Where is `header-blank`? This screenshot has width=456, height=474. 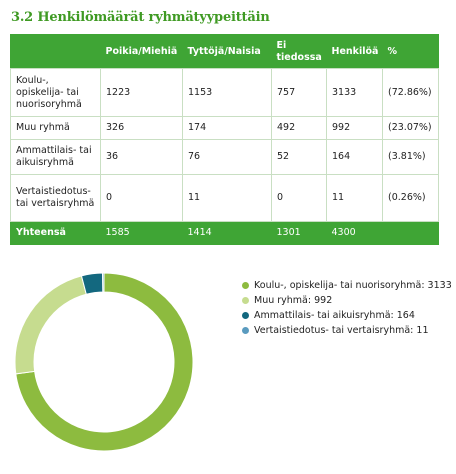 header-blank is located at coordinates (56, 52).